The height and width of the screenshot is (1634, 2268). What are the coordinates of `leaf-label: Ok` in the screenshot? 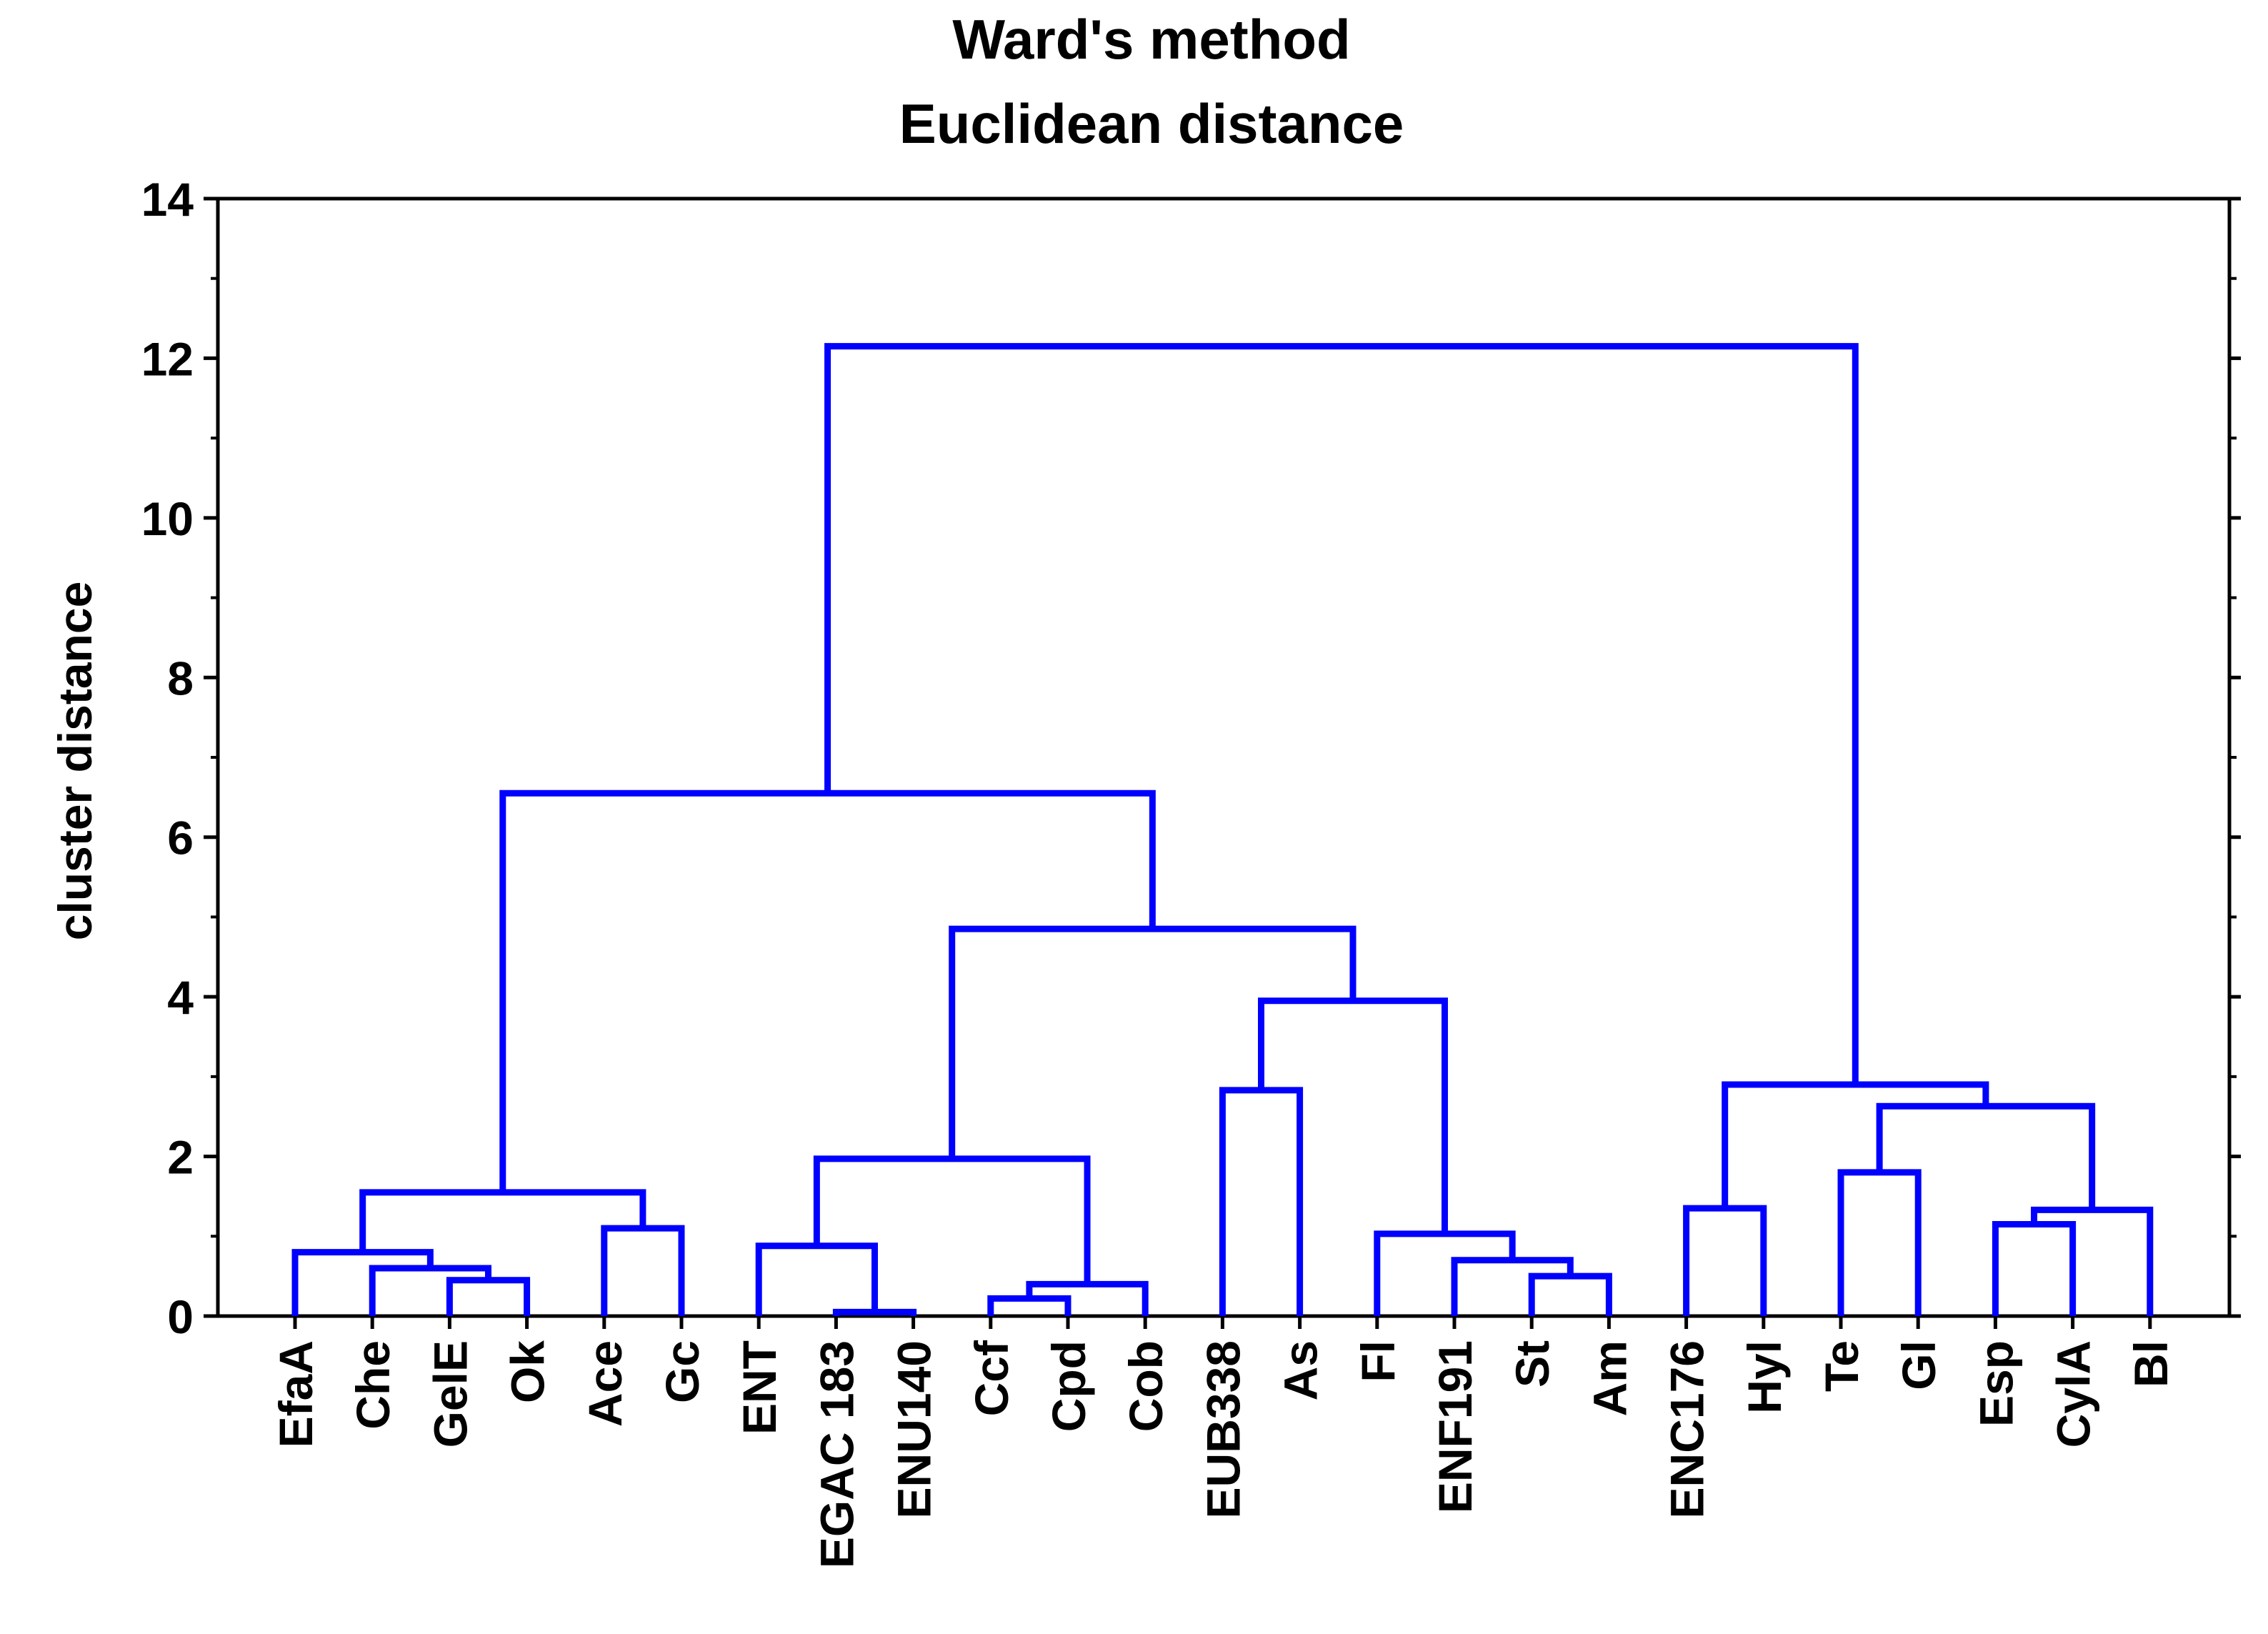 It's located at (527, 1371).